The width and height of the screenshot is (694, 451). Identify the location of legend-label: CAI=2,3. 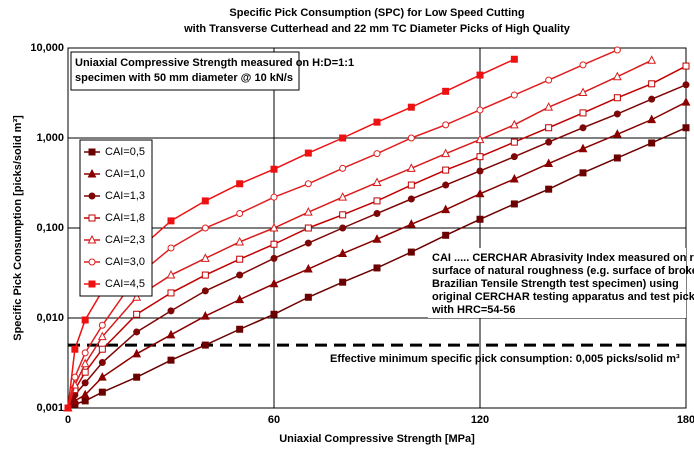
(125, 240).